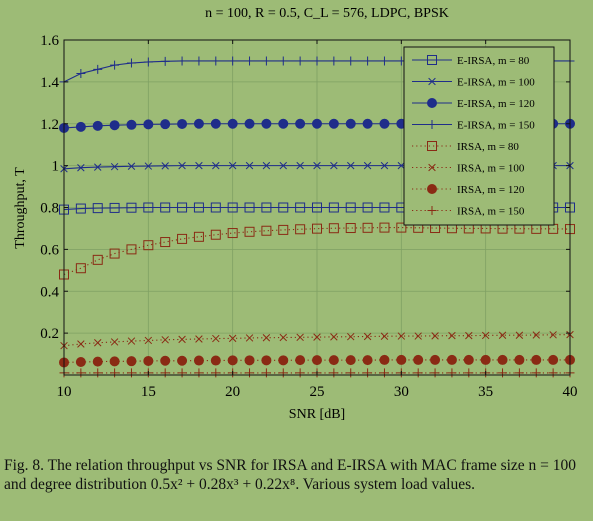 This screenshot has height=521, width=593. What do you see at coordinates (473, 83) in the screenshot?
I see `legend-item: E-IRSA, m = 100` at bounding box center [473, 83].